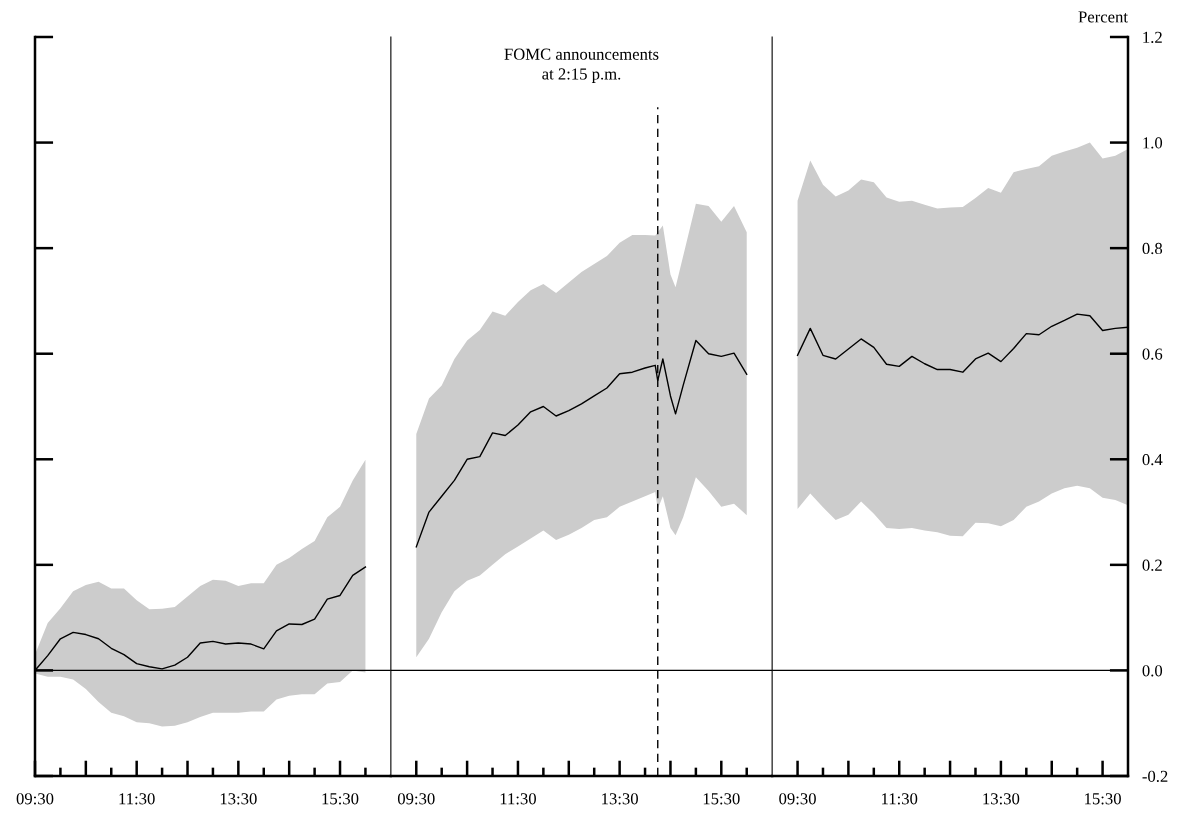 Image resolution: width=1195 pixels, height=813 pixels. I want to click on y-tick-label: 0.4, so click(1152, 459).